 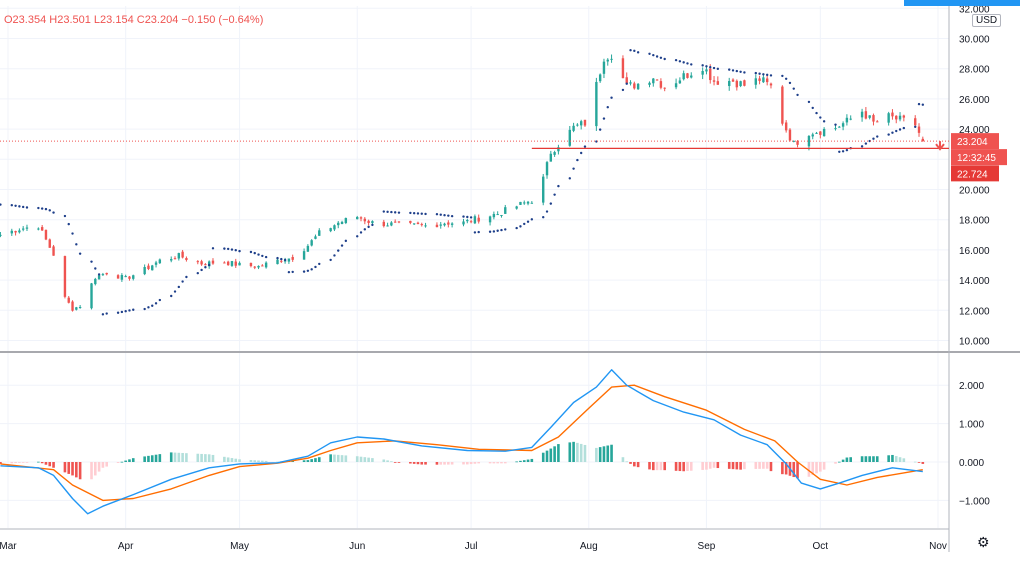 What do you see at coordinates (126, 546) in the screenshot?
I see `time-tick-label: Apr` at bounding box center [126, 546].